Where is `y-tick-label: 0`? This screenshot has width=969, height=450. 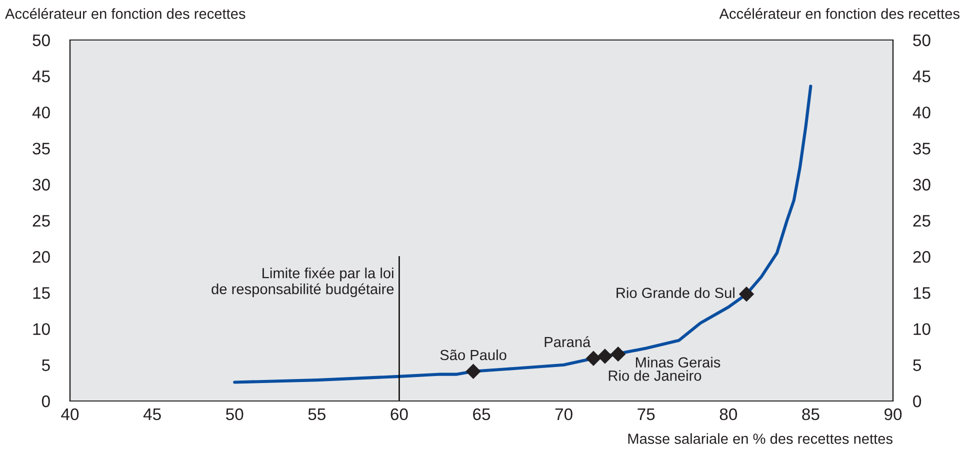
y-tick-label: 0 is located at coordinates (46, 401).